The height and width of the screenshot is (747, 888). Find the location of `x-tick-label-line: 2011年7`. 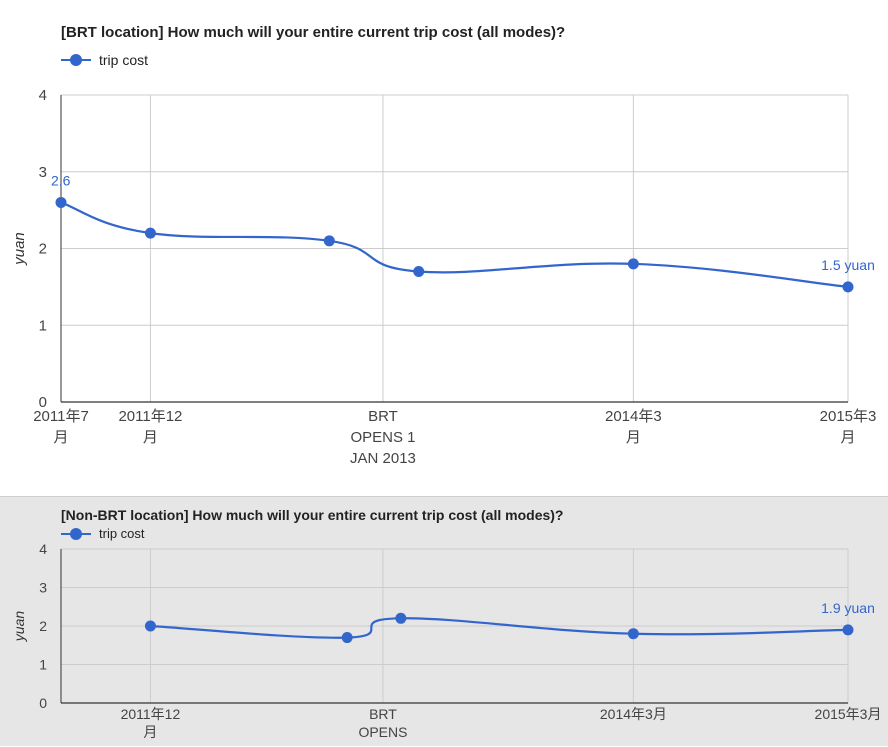

x-tick-label-line: 2011年7 is located at coordinates (61, 416).